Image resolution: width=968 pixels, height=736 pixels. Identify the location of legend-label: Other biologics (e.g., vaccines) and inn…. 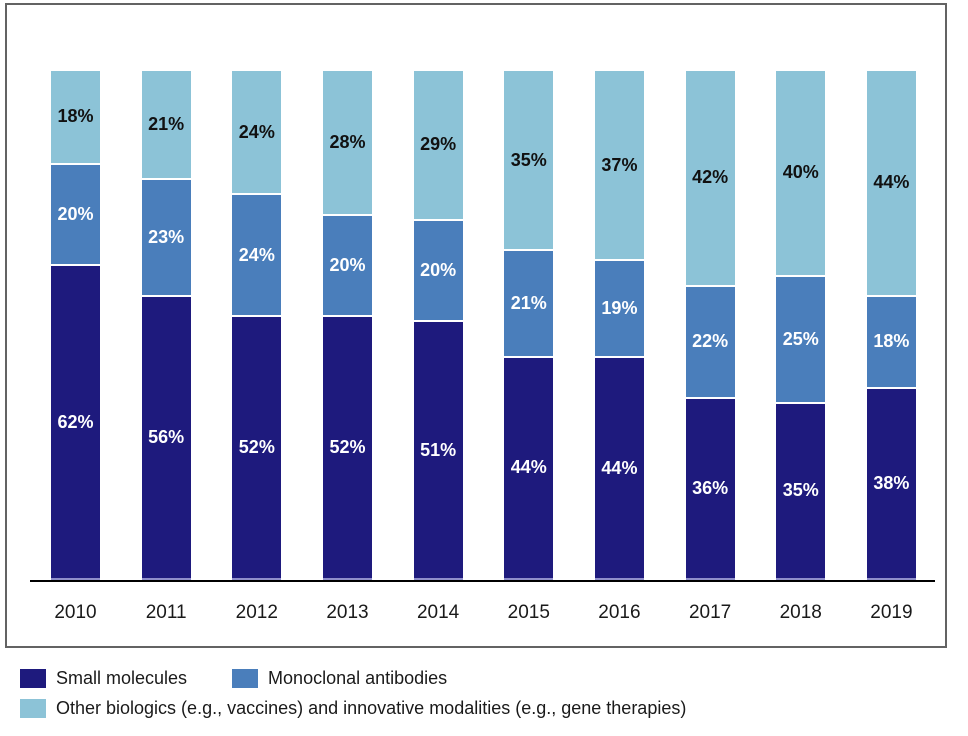
(371, 708).